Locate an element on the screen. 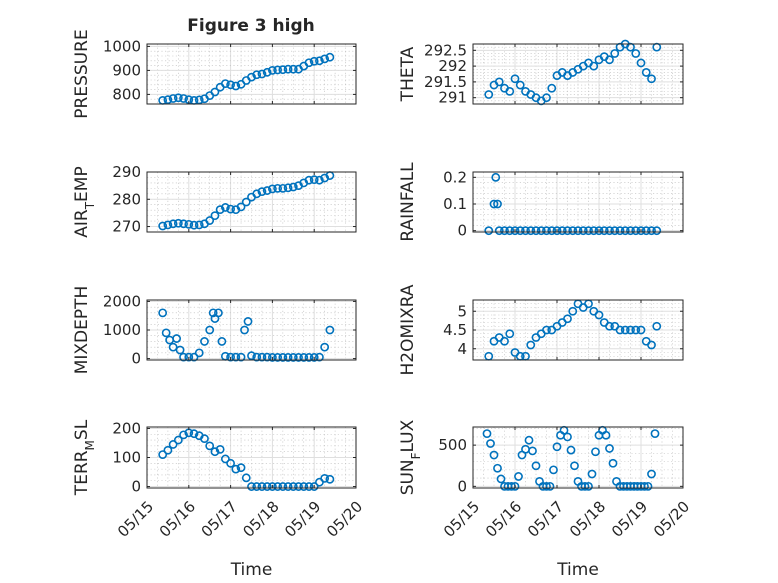 The image size is (778, 583). chart-pressure: 800 900 1000 PRESSURE is located at coordinates (214, 74).